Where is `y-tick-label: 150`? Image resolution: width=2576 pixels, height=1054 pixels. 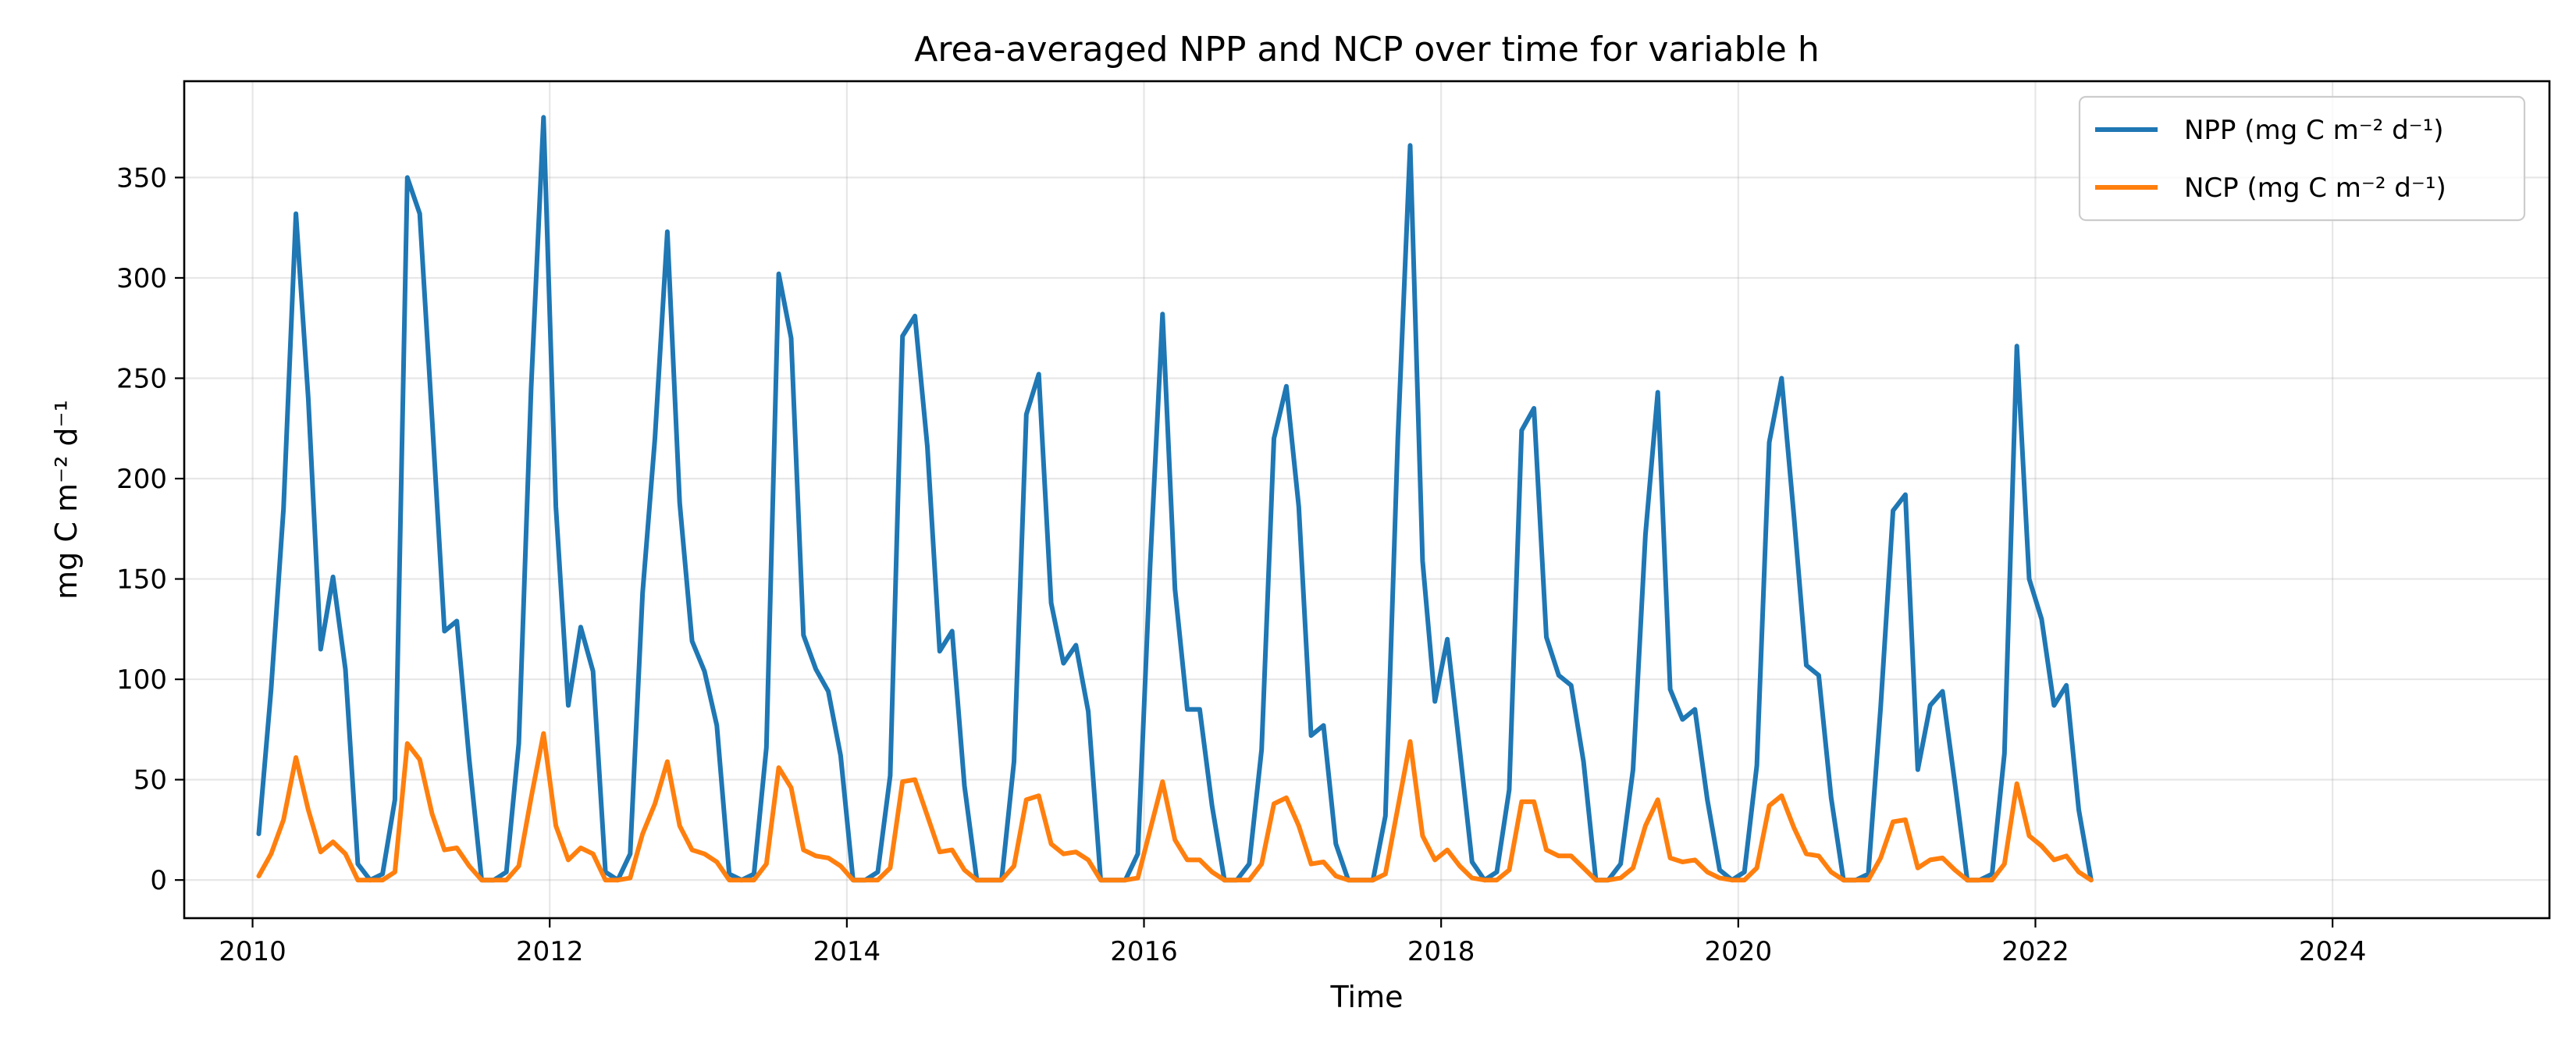
y-tick-label: 150 is located at coordinates (141, 580).